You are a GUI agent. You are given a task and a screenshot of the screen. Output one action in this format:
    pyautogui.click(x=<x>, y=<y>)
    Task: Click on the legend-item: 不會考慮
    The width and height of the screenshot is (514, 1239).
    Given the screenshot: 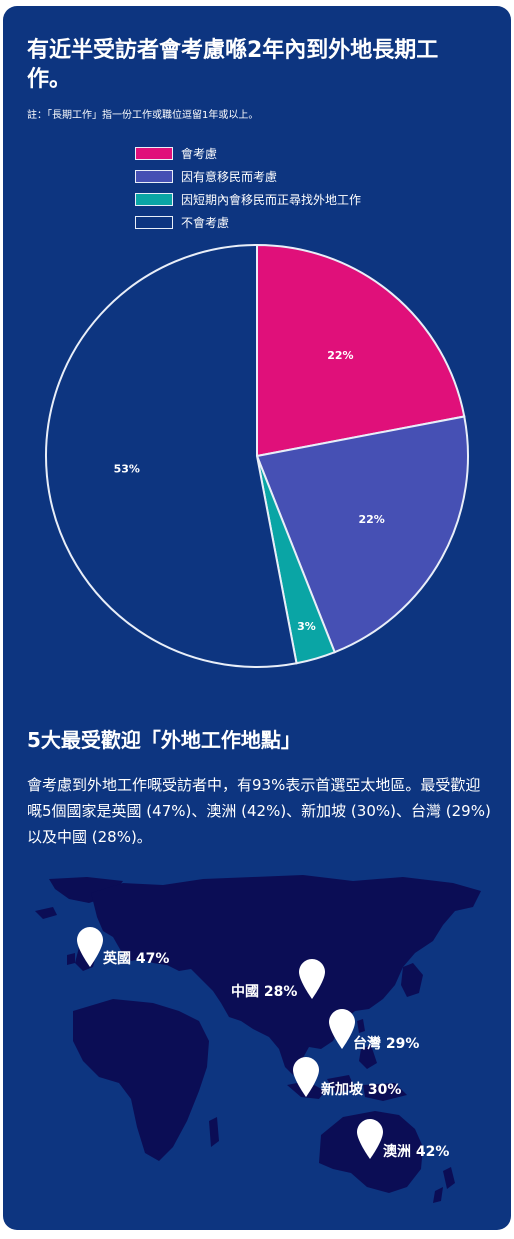 What is the action you would take?
    pyautogui.click(x=248, y=222)
    